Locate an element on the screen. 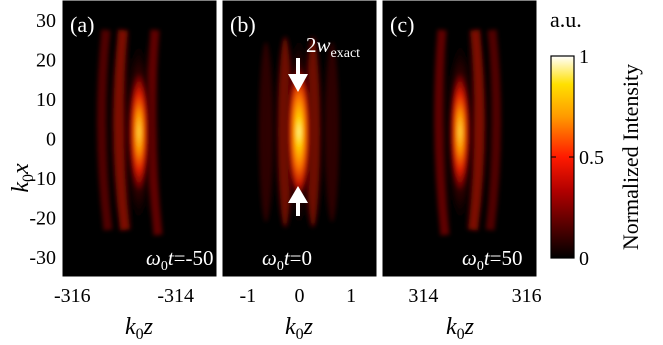  y-tick-label: 30 is located at coordinates (46, 21).